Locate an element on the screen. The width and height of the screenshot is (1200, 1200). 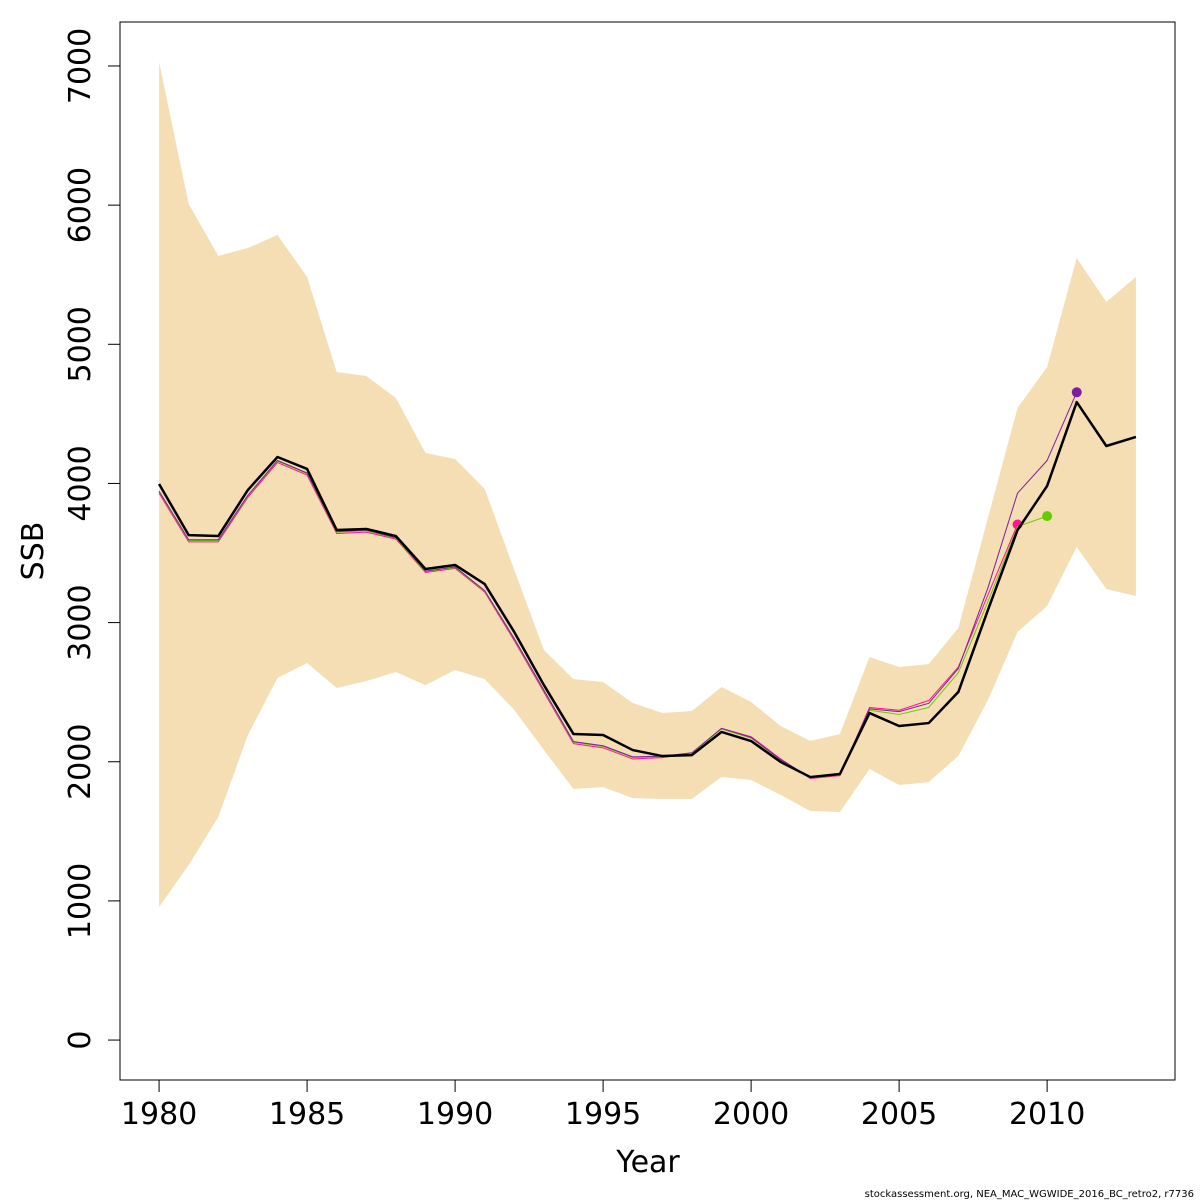
x-tick-label: 2010 is located at coordinates (1047, 1114).